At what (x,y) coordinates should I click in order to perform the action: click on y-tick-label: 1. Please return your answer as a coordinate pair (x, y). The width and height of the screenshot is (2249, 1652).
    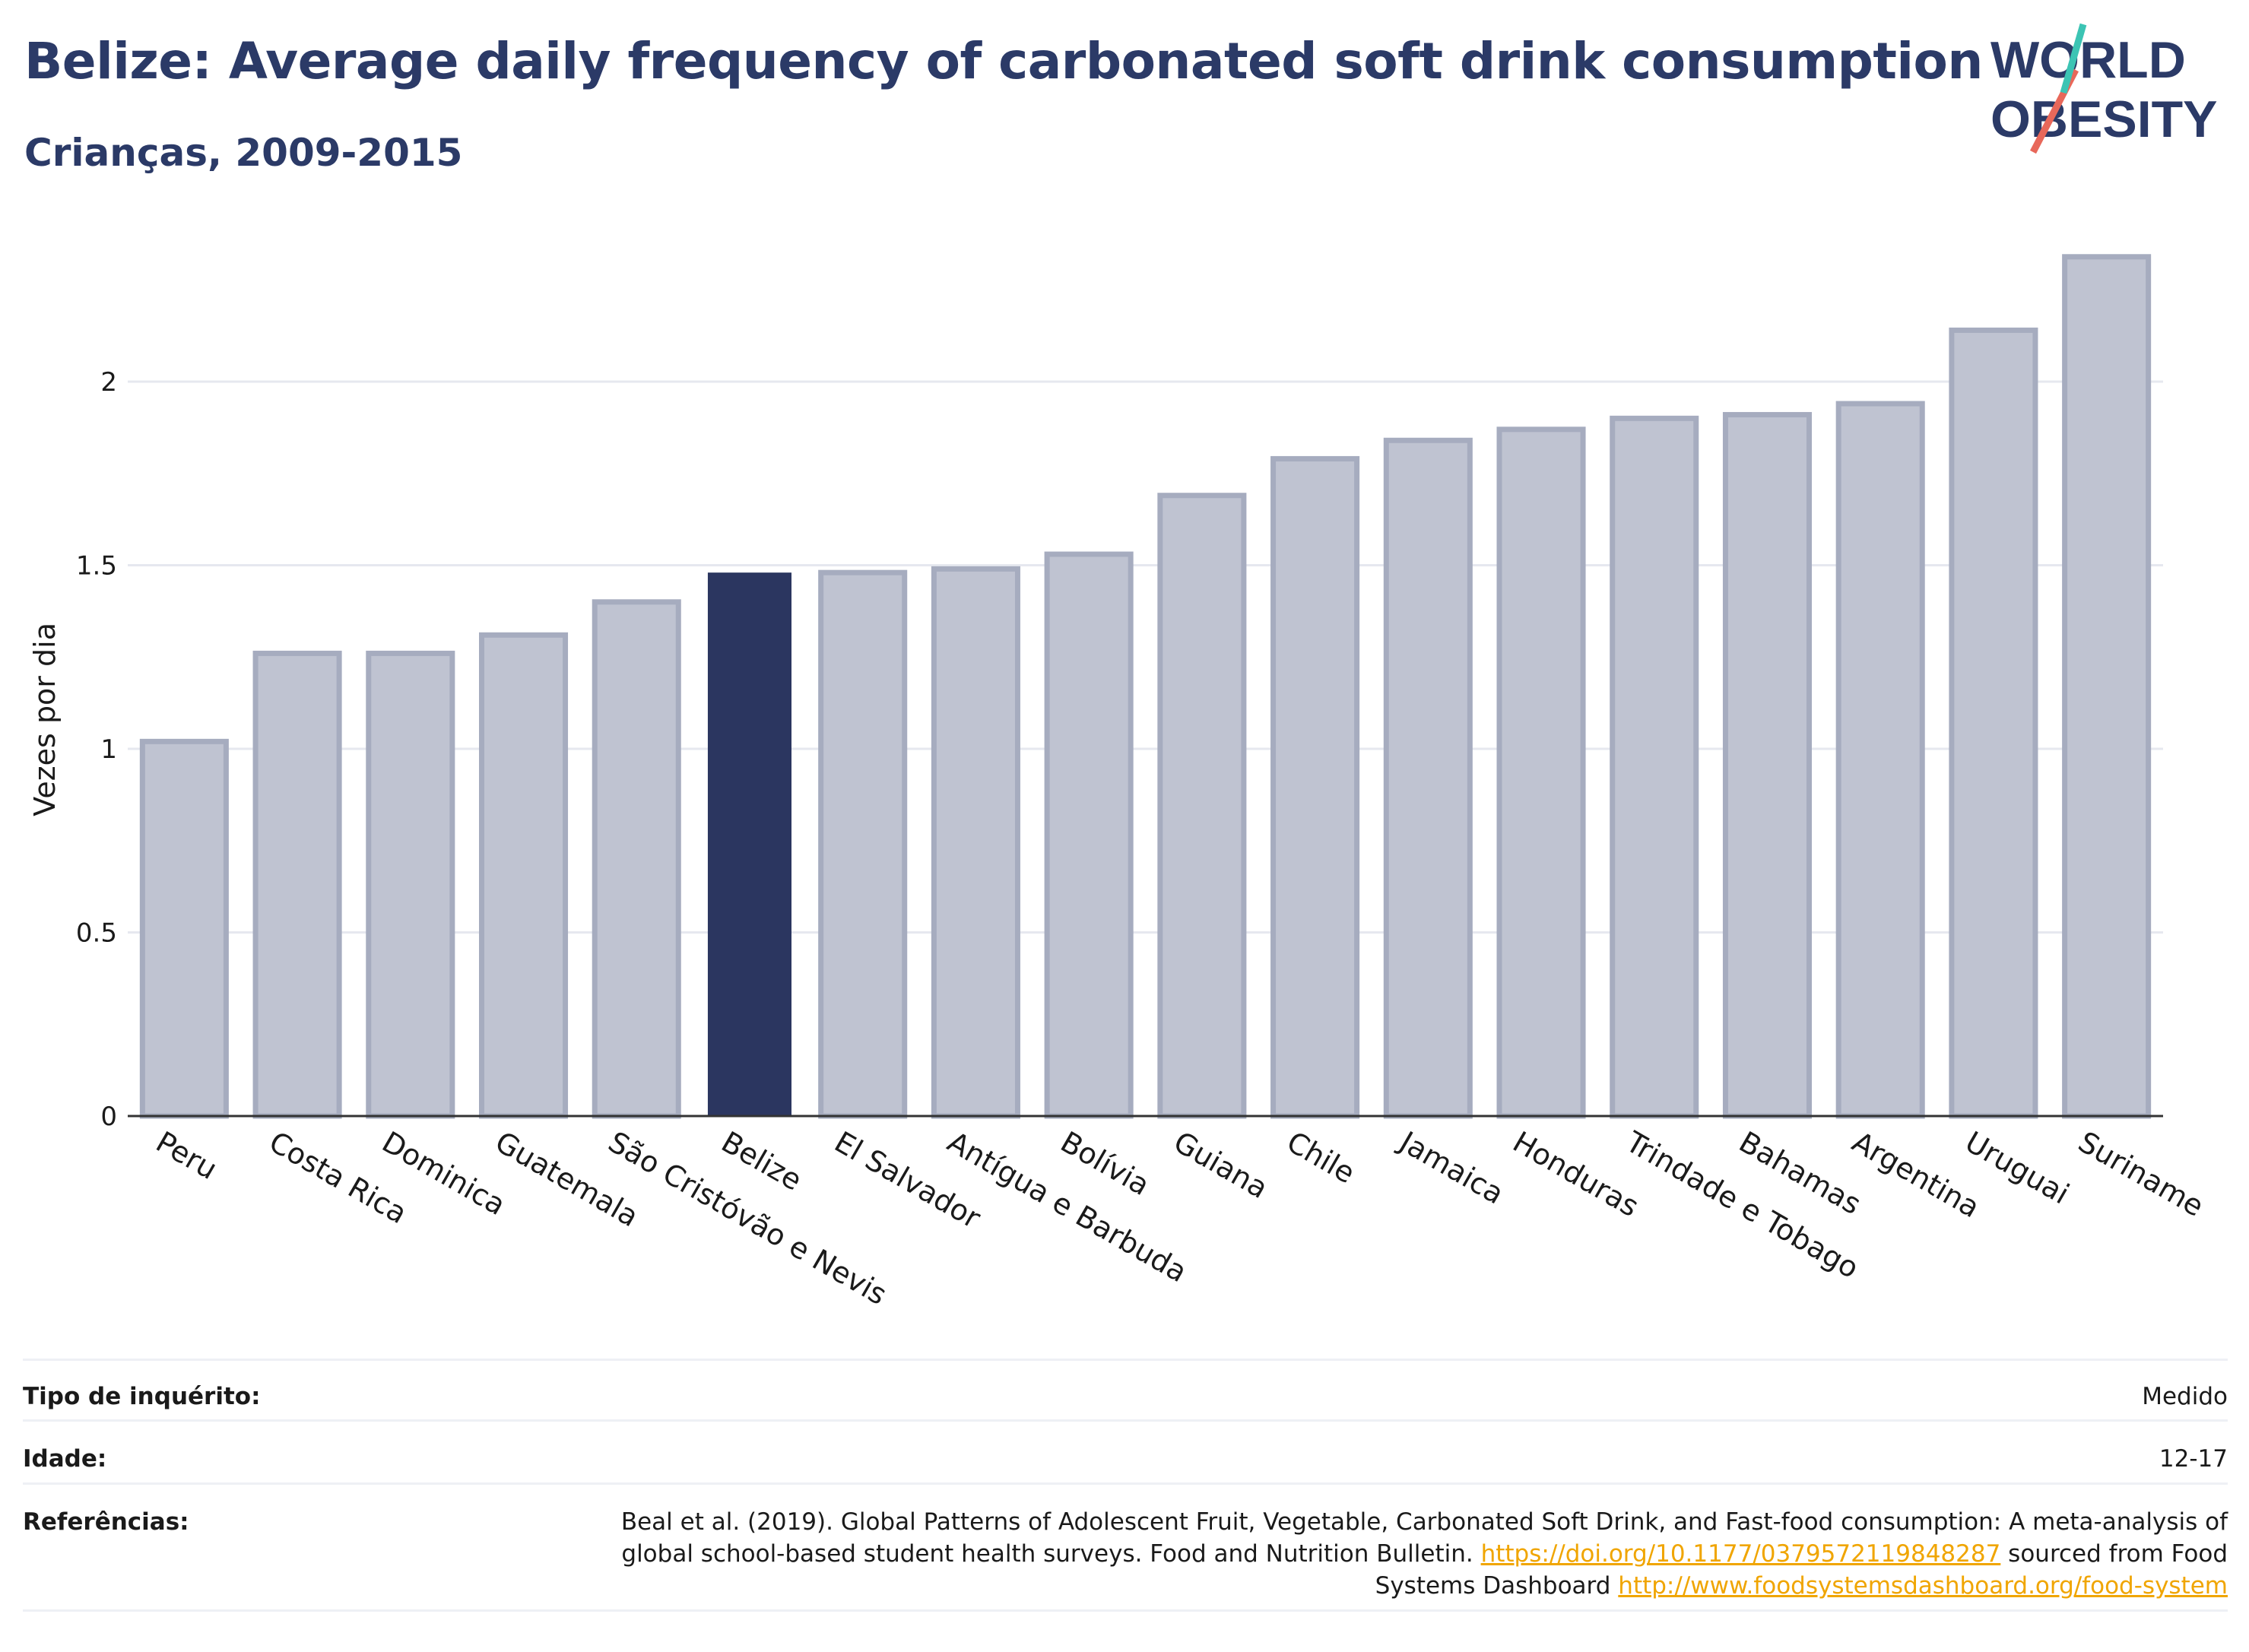
    Looking at the image, I should click on (108, 749).